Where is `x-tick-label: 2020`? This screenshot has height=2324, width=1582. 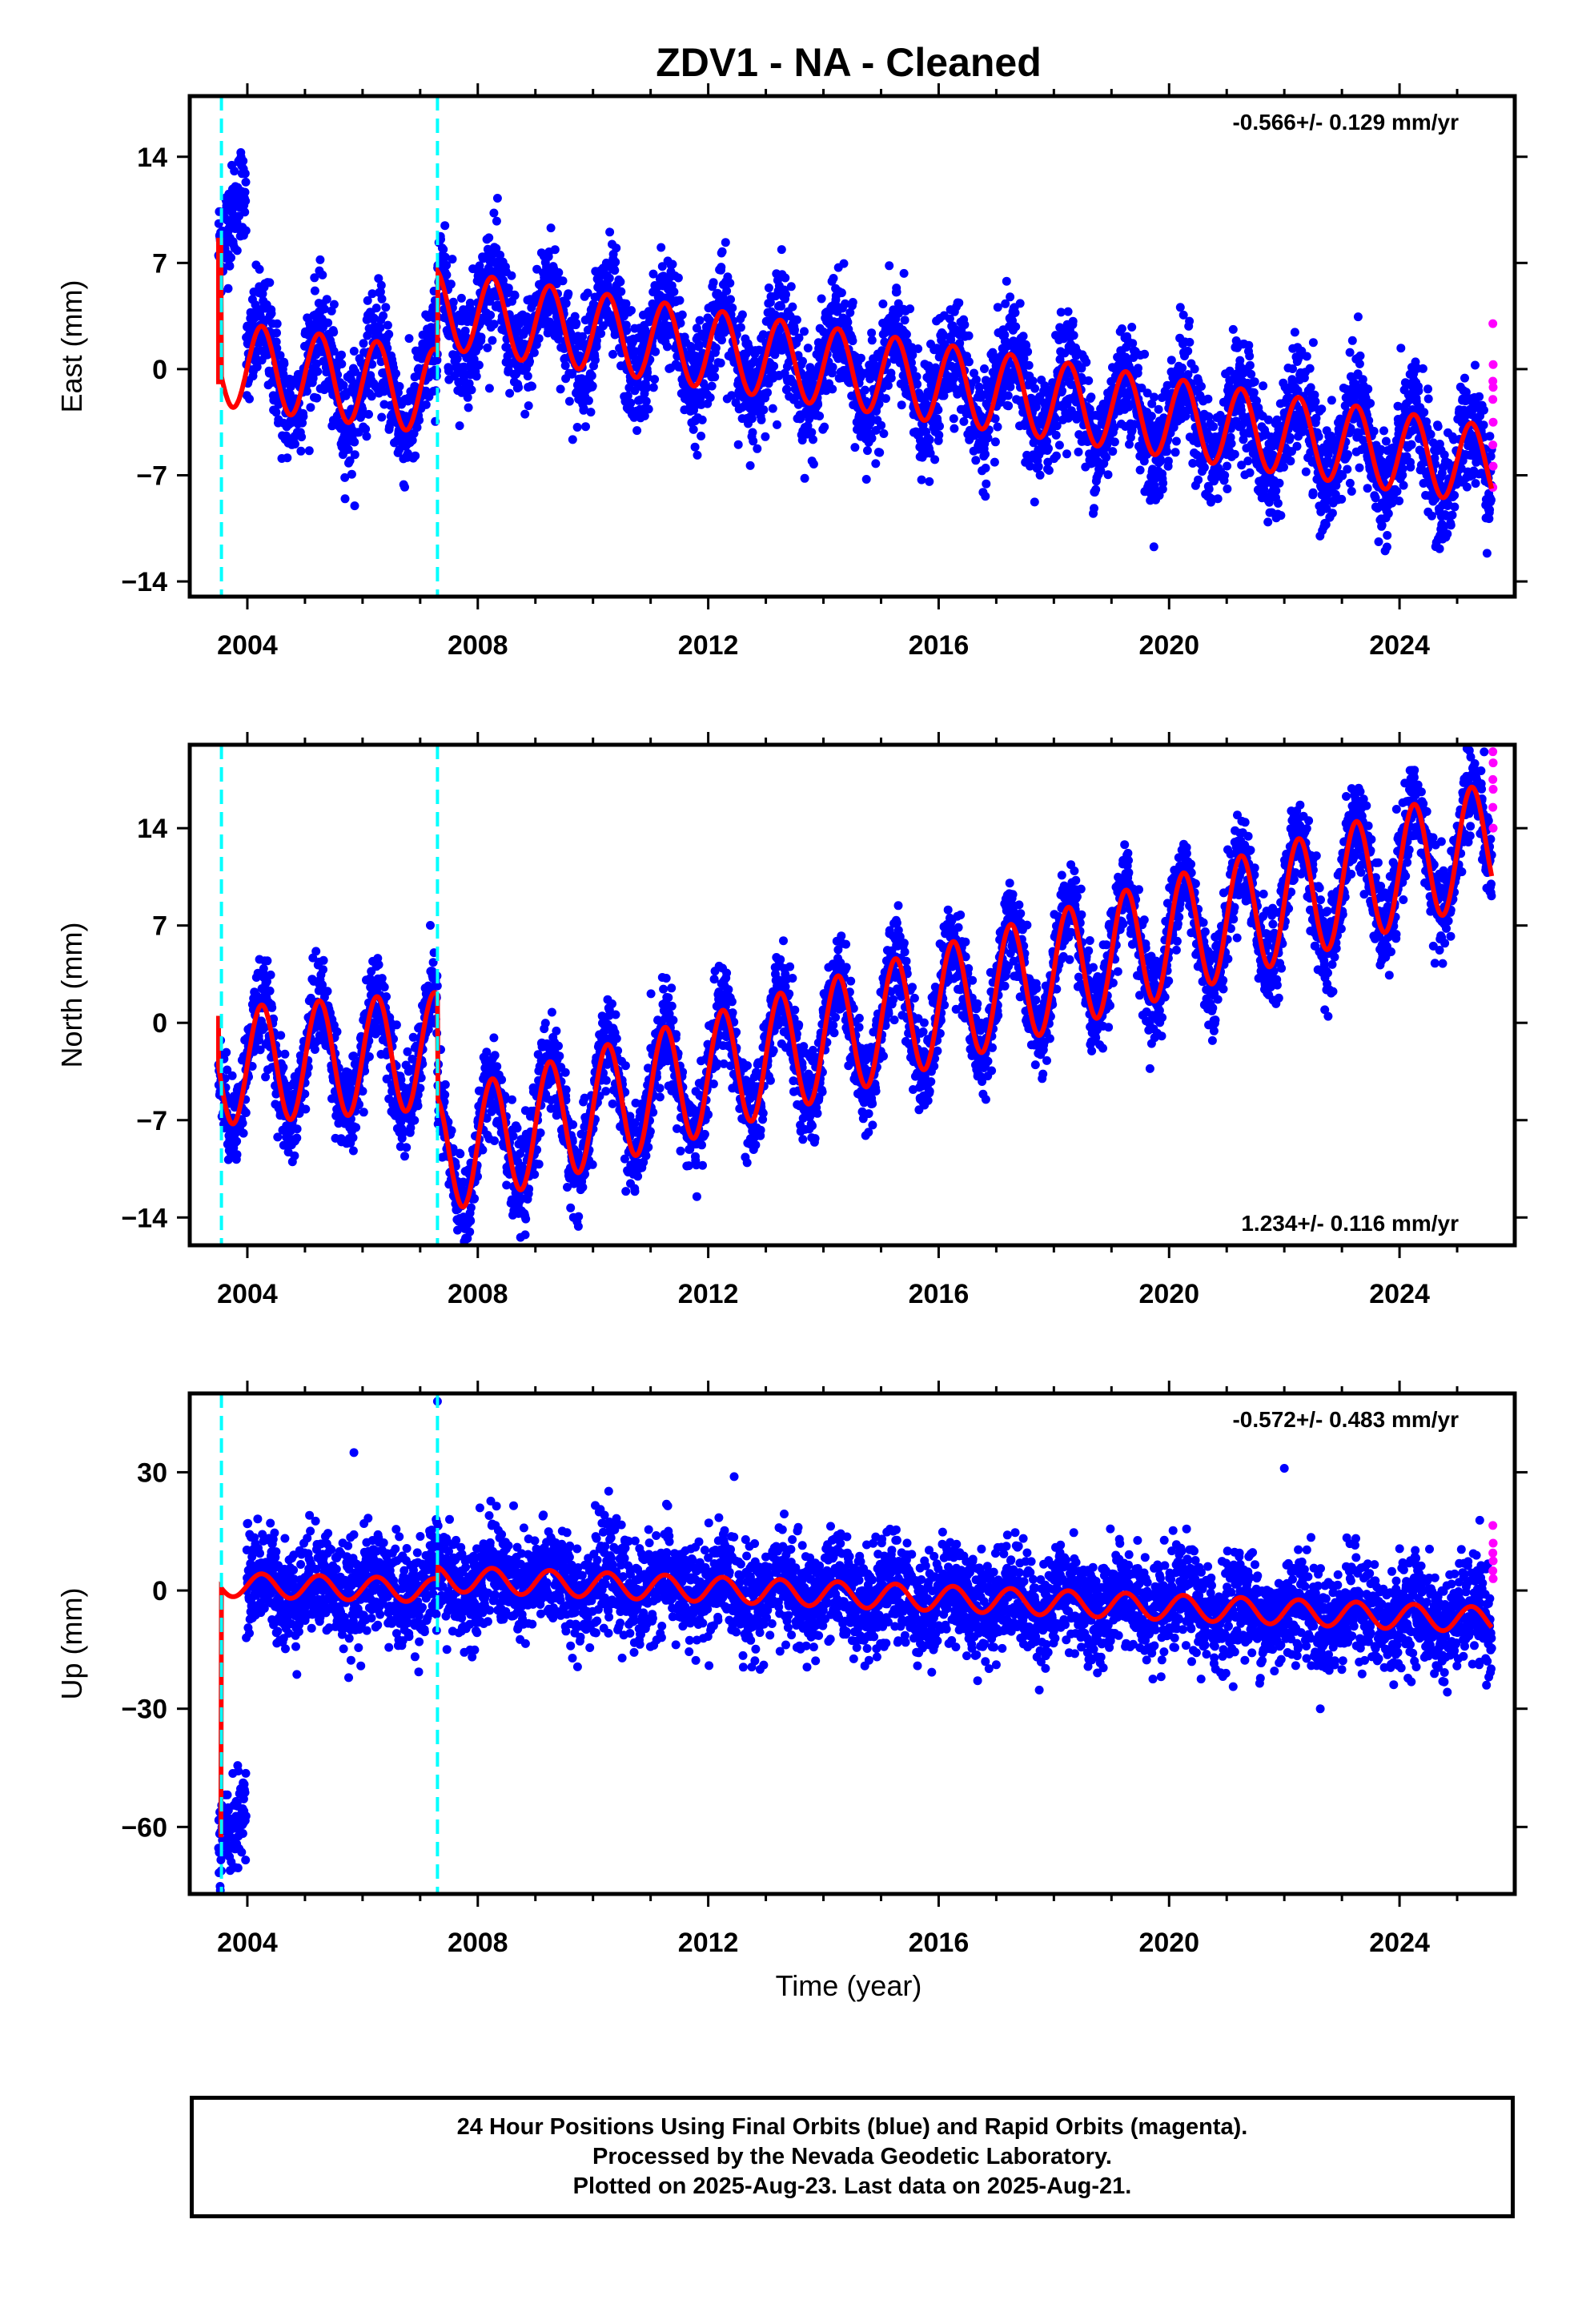 x-tick-label: 2020 is located at coordinates (1168, 645).